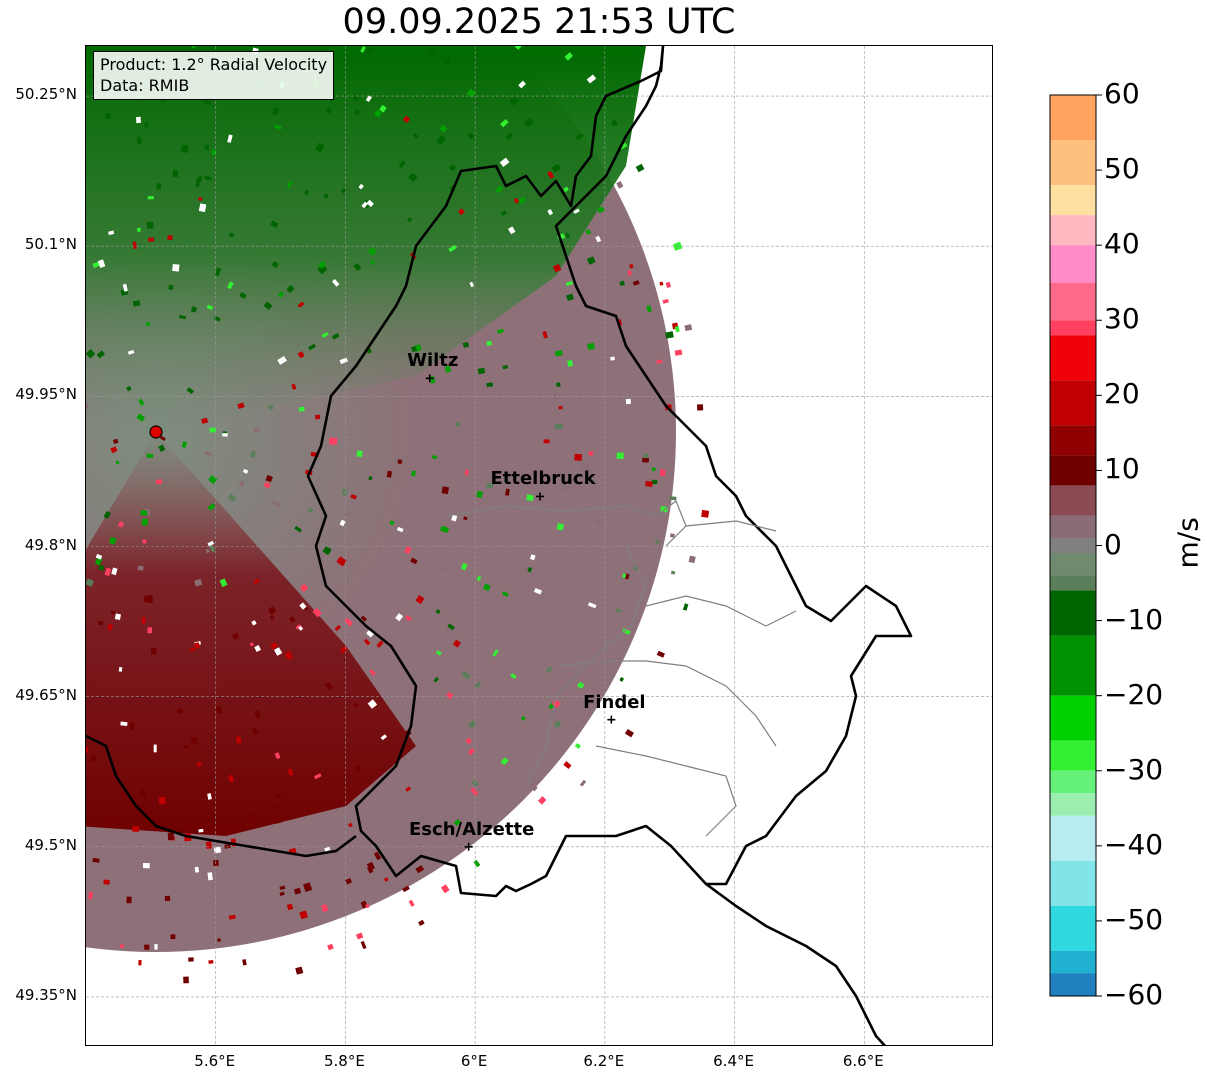 Image resolution: width=1207 pixels, height=1081 pixels. I want to click on colorbar-tick-label: −10, so click(1134, 619).